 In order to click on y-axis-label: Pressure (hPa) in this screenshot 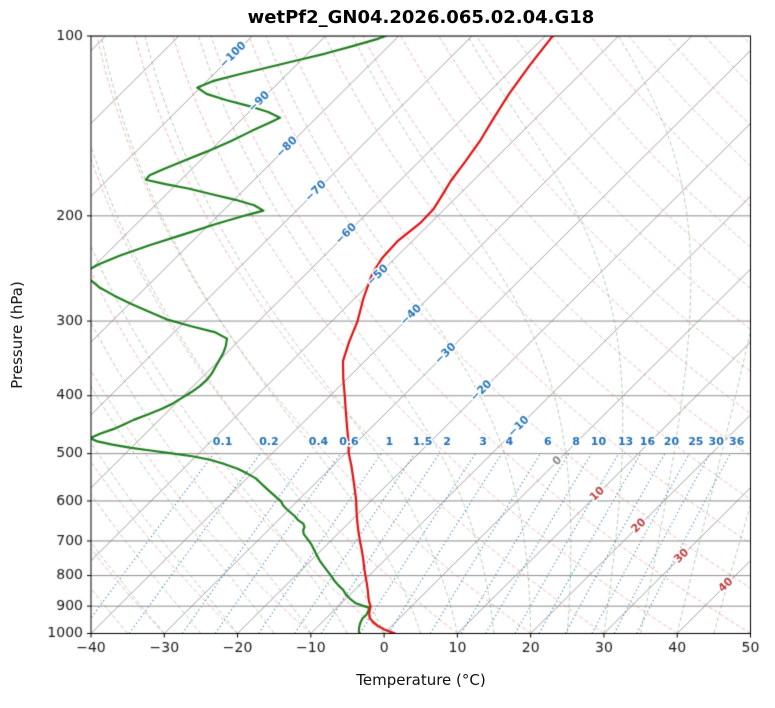, I will do `click(17, 335)`.